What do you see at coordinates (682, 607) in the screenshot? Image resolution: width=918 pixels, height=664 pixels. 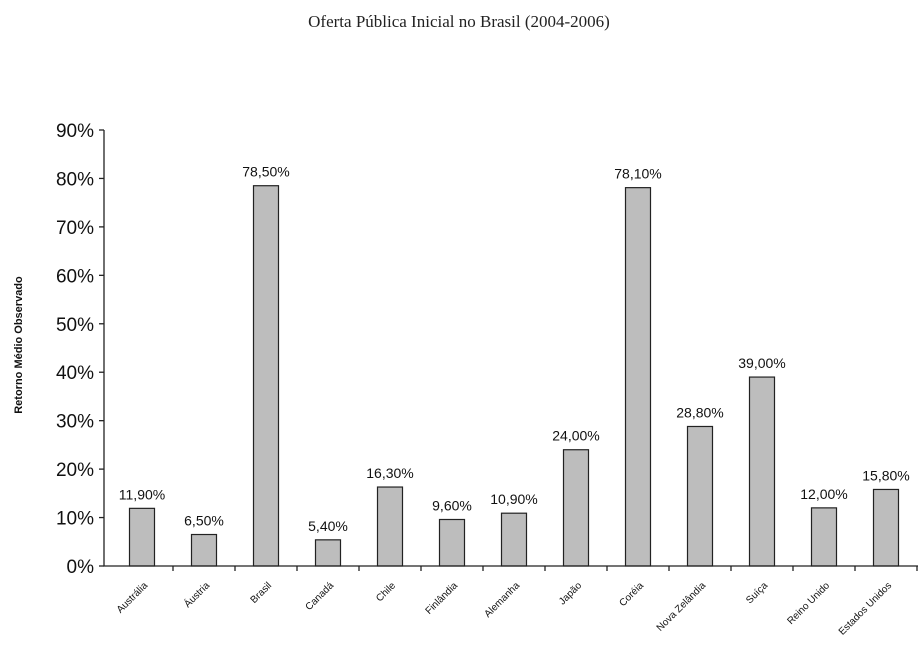 I see `x-tick-label: Nova Zelândia` at bounding box center [682, 607].